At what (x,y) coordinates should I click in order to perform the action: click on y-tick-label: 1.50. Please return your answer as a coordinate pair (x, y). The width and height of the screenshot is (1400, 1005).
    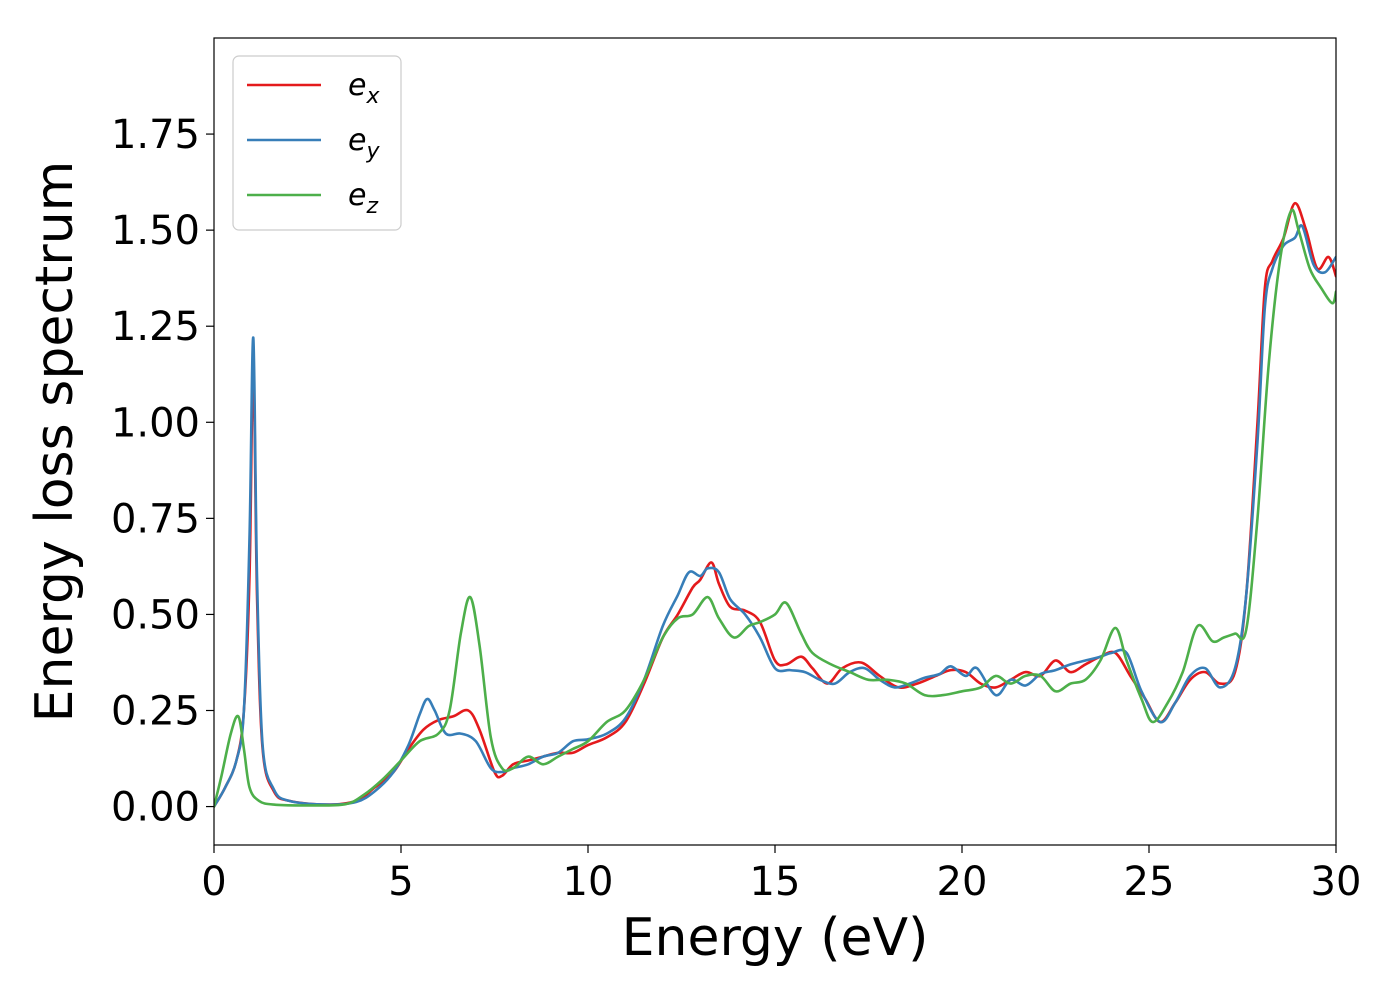
    Looking at the image, I should click on (155, 231).